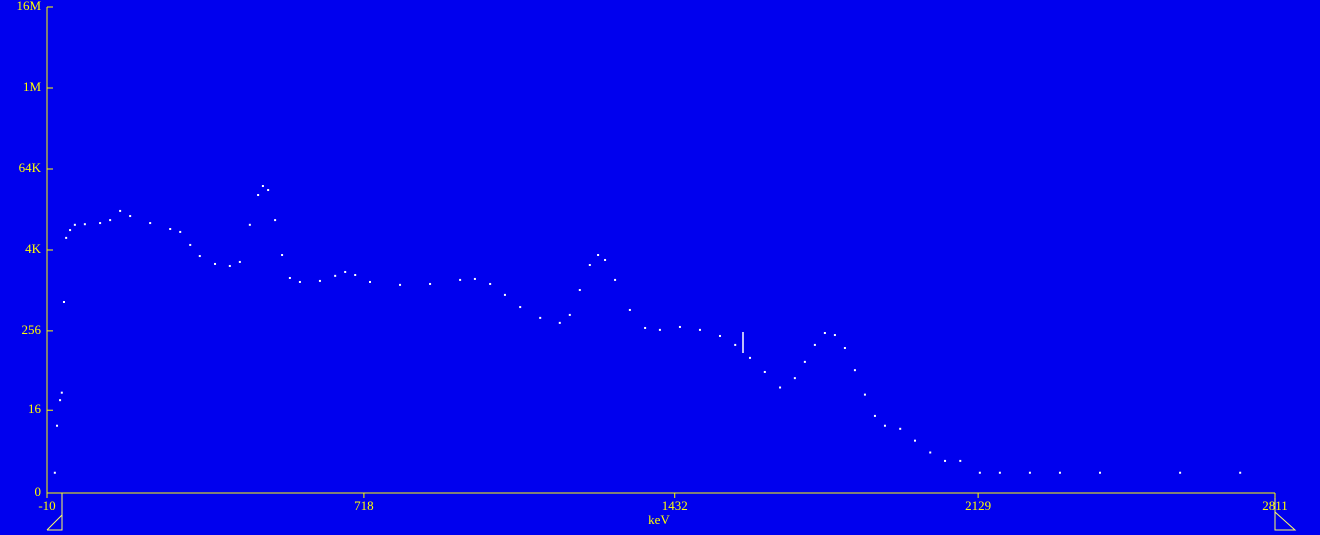  Describe the element at coordinates (28, 6) in the screenshot. I see `y-tick-label: 16M` at that location.